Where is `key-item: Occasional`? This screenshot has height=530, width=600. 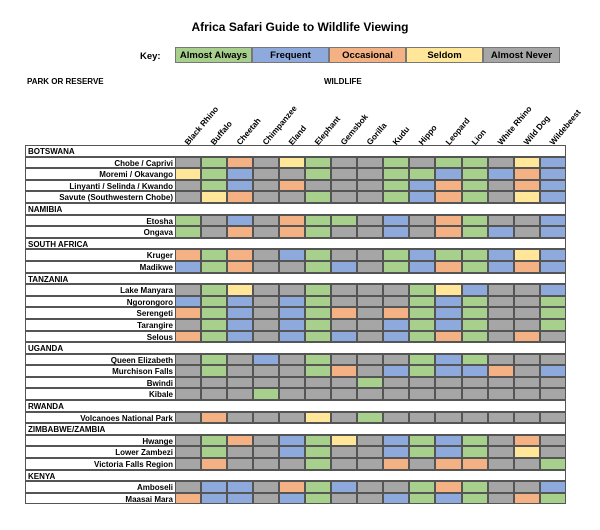 key-item: Occasional is located at coordinates (367, 55).